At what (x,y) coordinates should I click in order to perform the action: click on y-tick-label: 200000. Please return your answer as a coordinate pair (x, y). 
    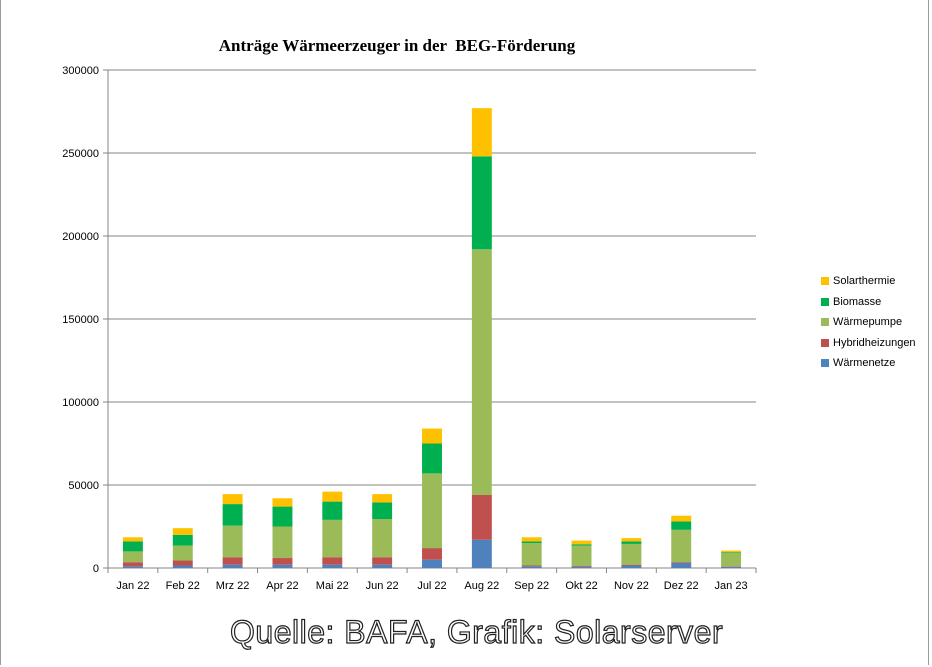
    Looking at the image, I should click on (80, 237).